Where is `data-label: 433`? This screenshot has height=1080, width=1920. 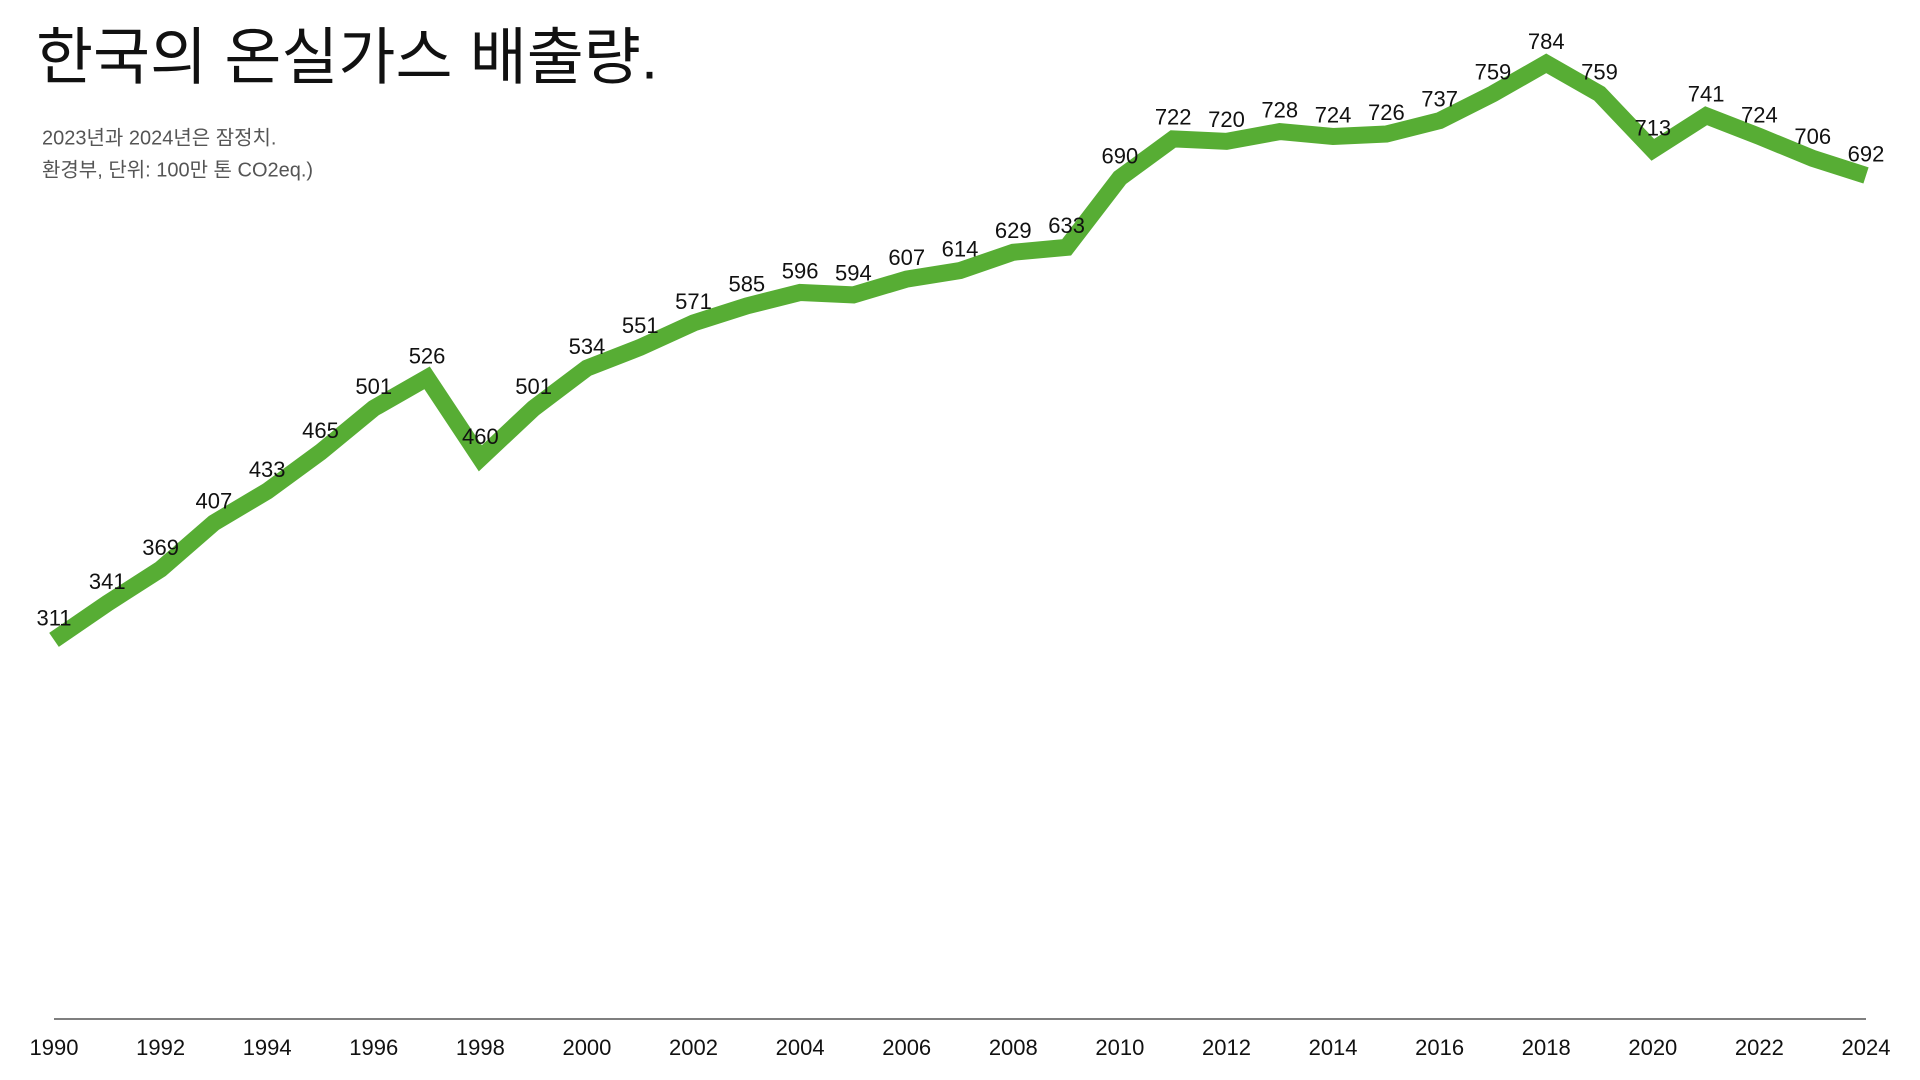
data-label: 433 is located at coordinates (267, 469).